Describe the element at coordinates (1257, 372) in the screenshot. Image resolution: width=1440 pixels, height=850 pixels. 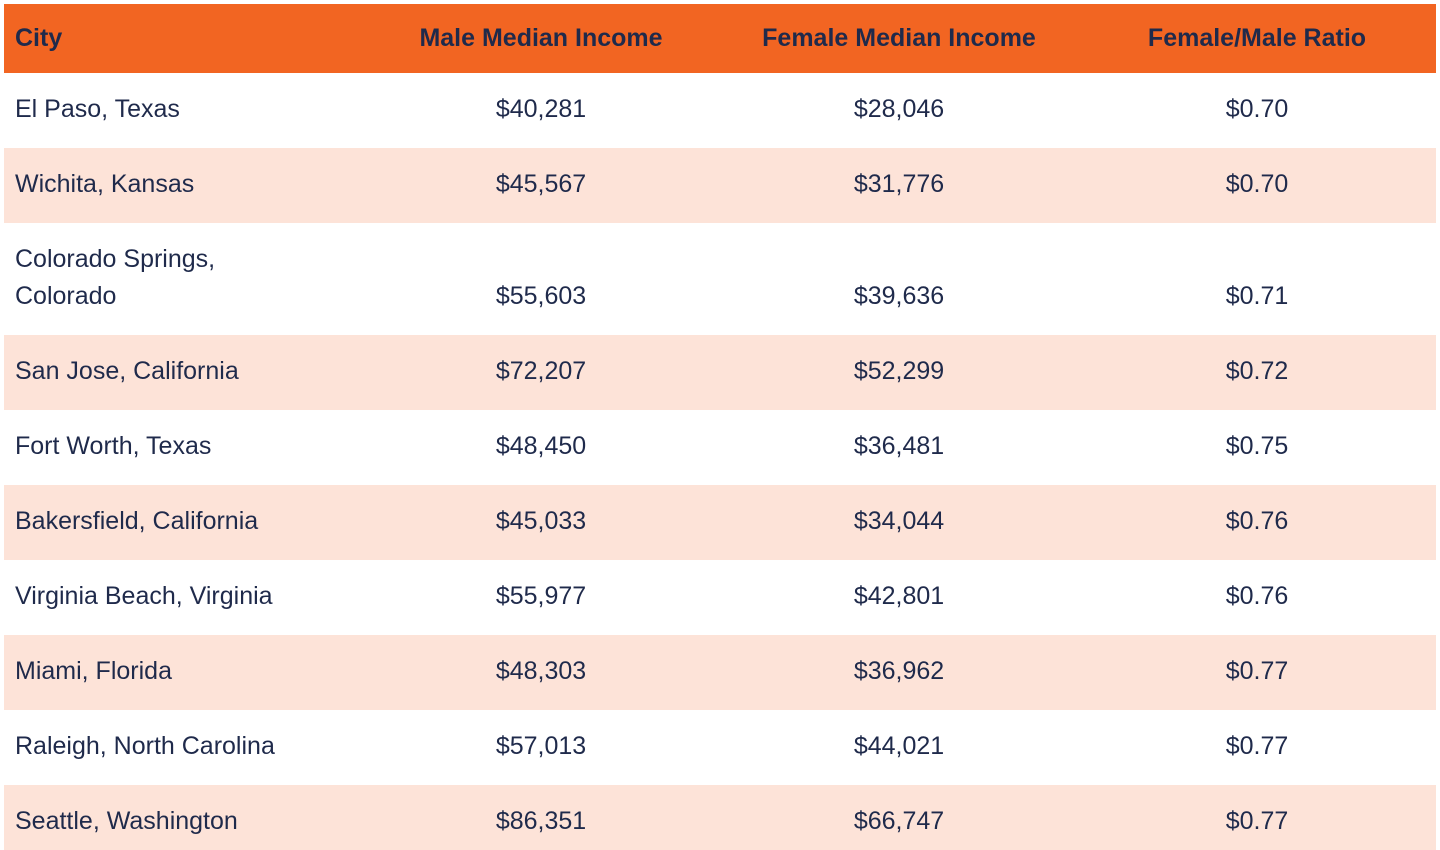
I see `ratio-cell: $0.72` at that location.